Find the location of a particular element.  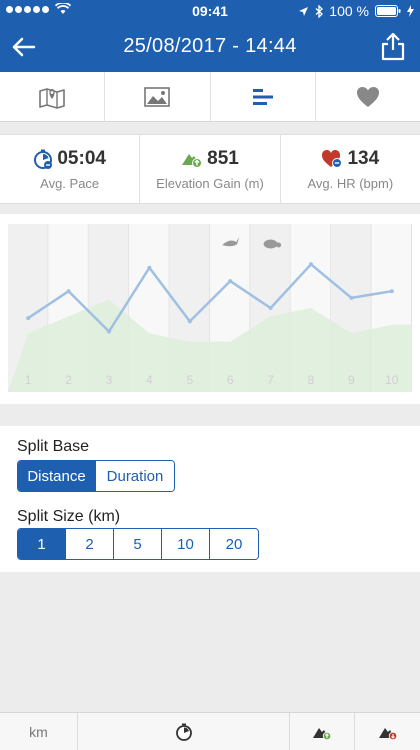

location-arrow-icon is located at coordinates (304, 11).